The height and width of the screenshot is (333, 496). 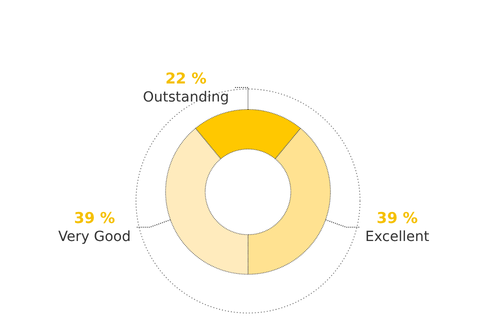 What do you see at coordinates (185, 97) in the screenshot?
I see `slice-label: Outstanding` at bounding box center [185, 97].